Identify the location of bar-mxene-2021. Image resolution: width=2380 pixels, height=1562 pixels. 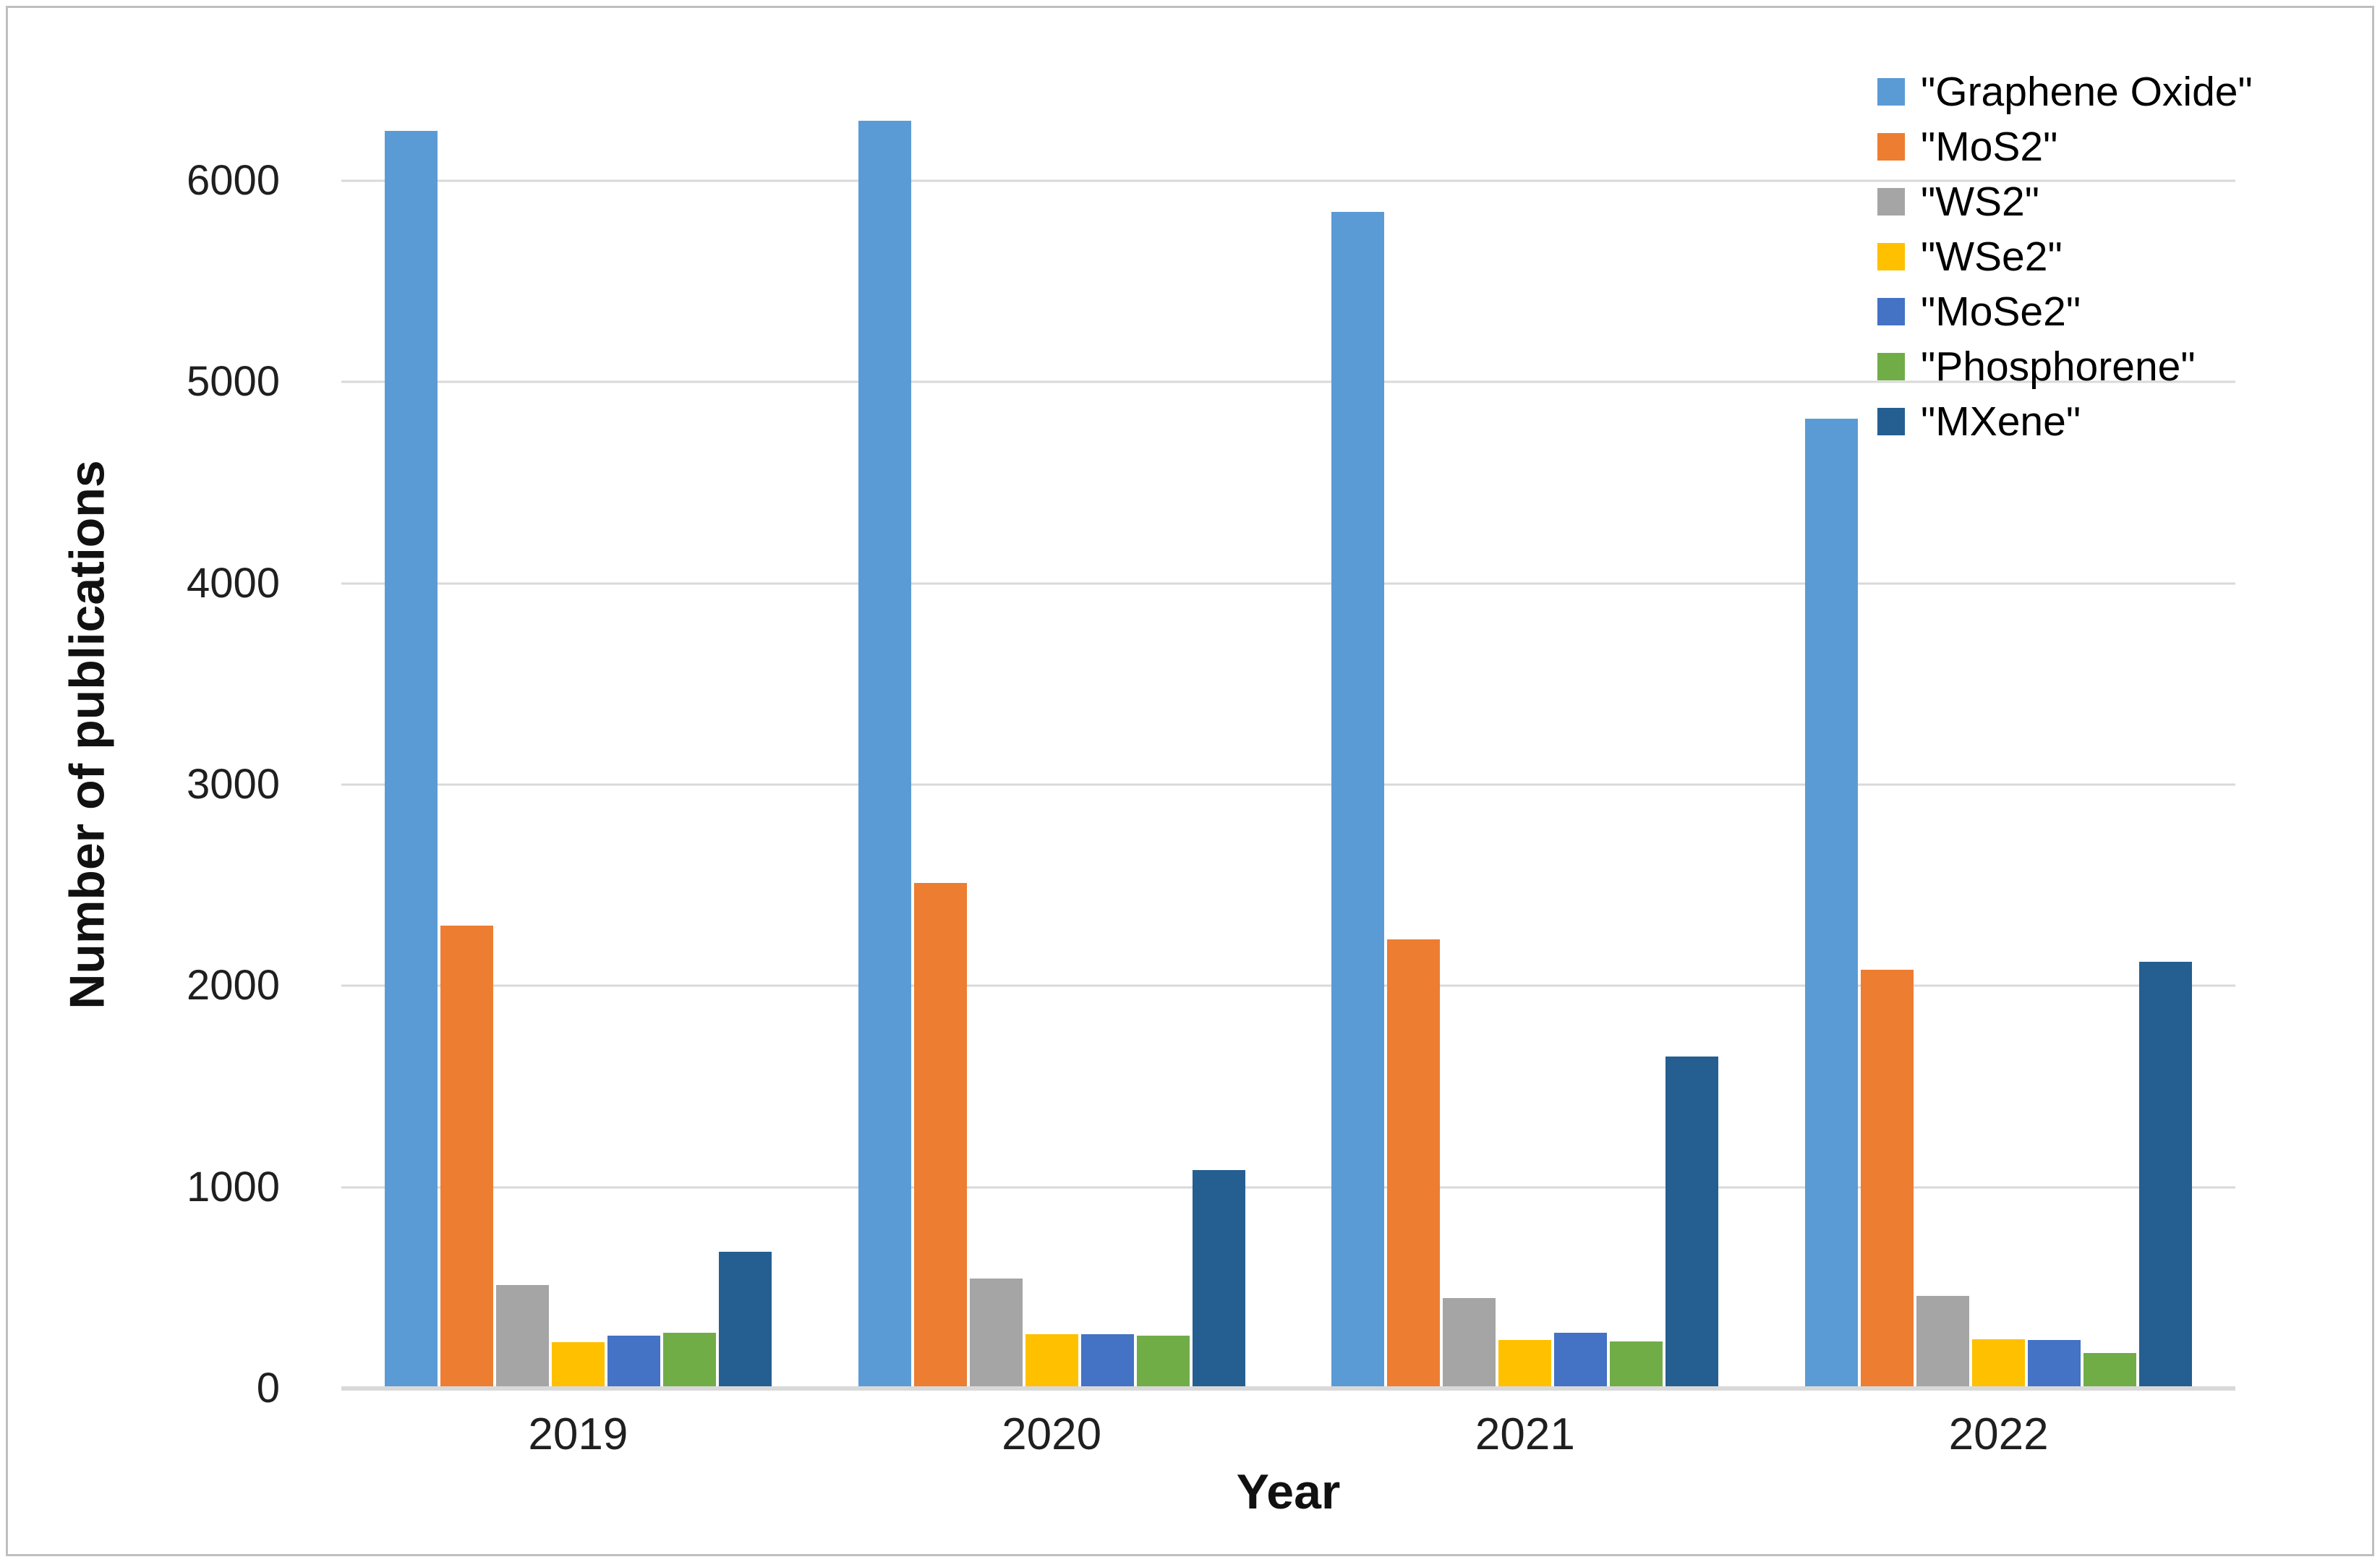
(1692, 1222).